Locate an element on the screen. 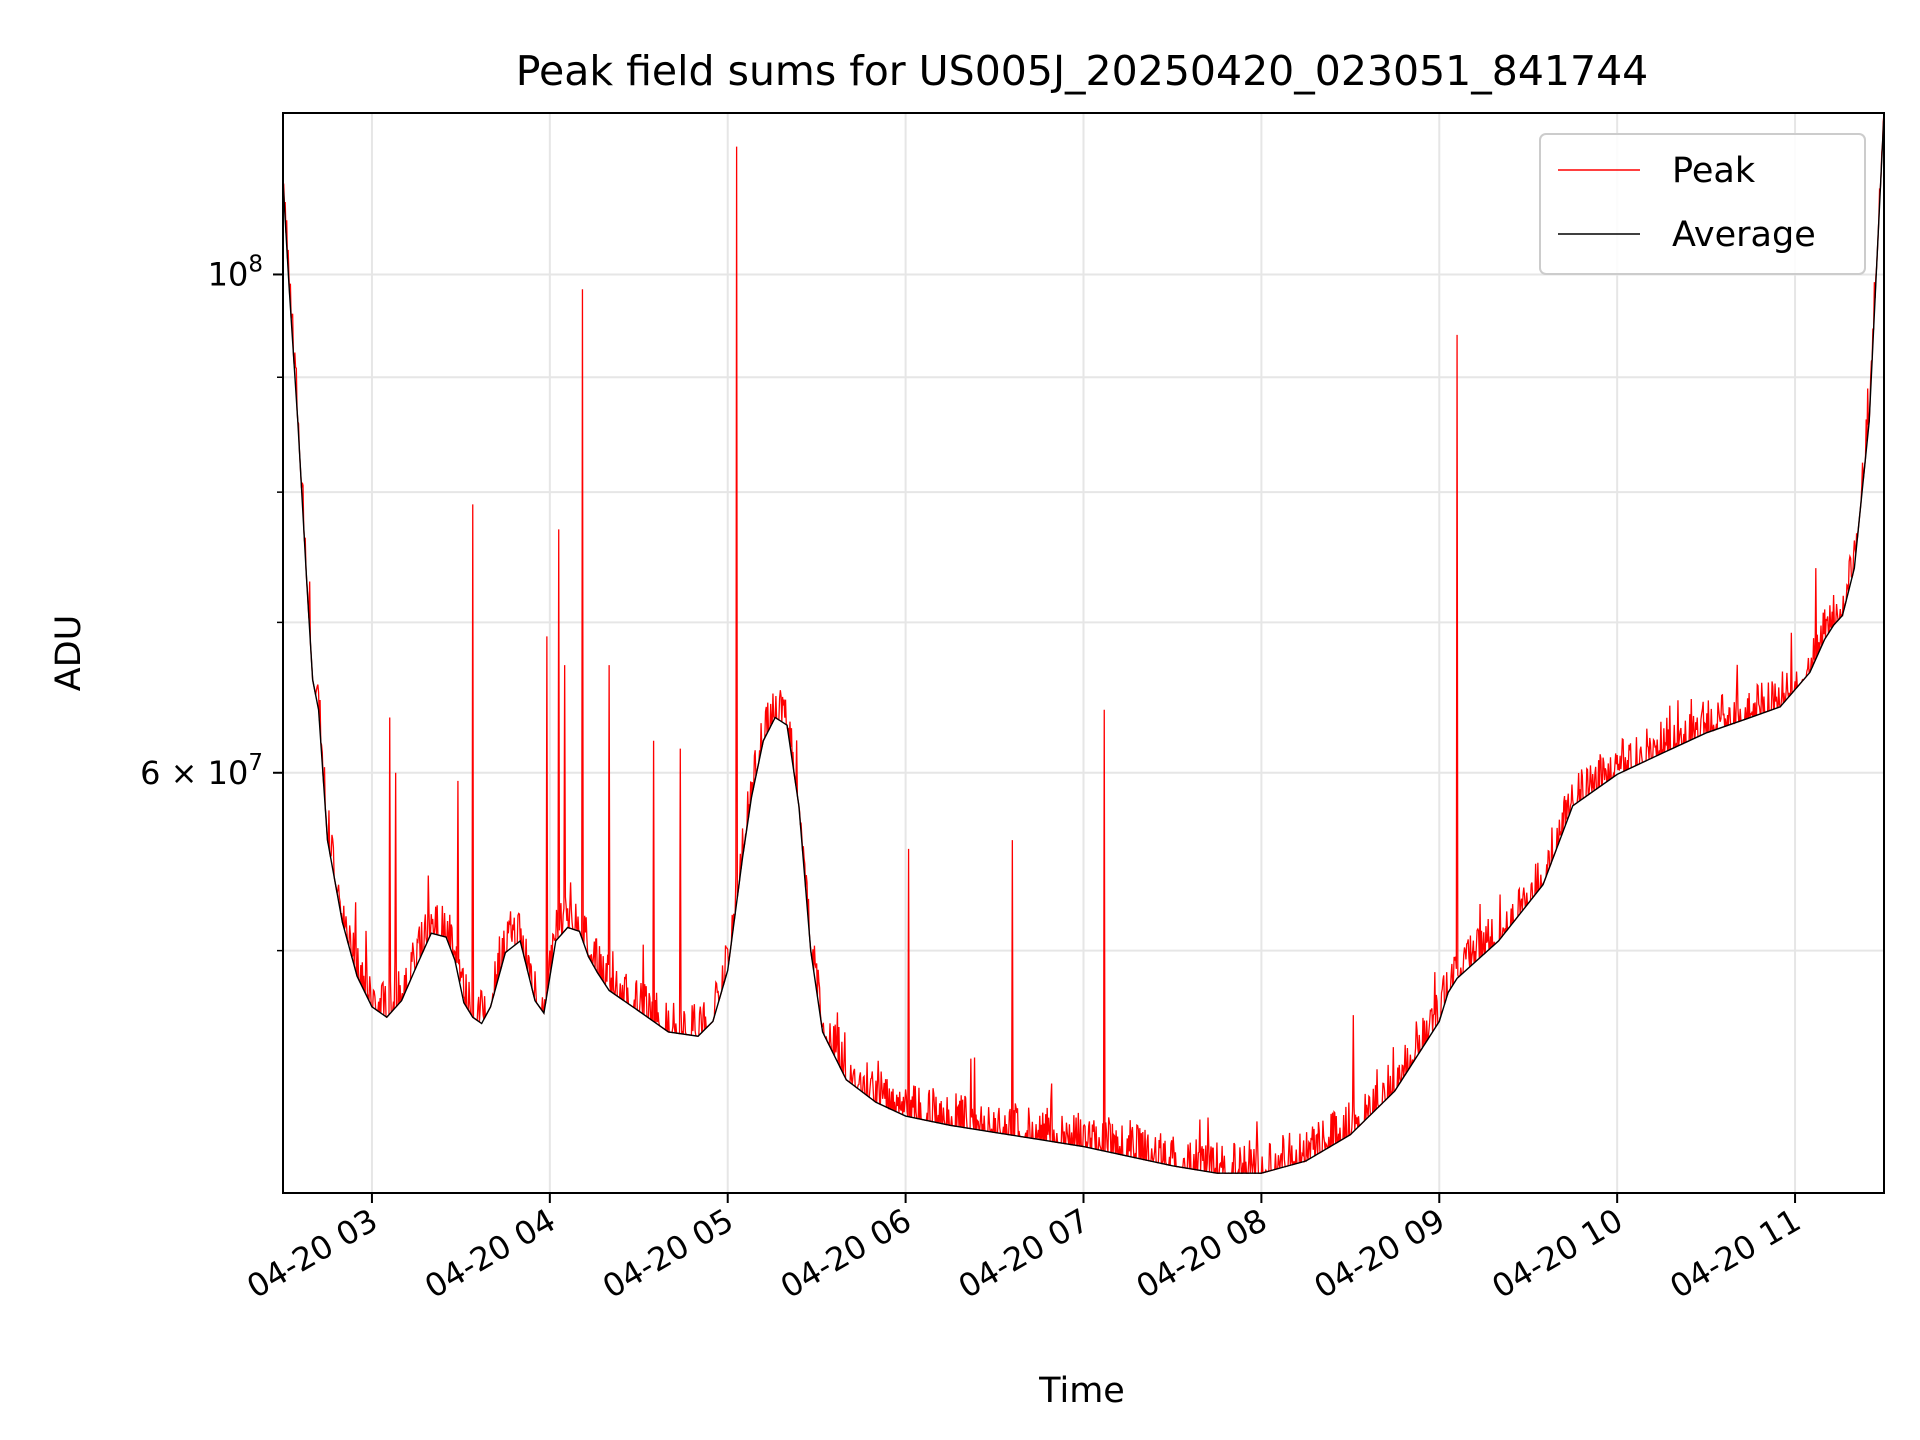 Image resolution: width=1920 pixels, height=1440 pixels. legend-label-average: Average is located at coordinates (1744, 235).